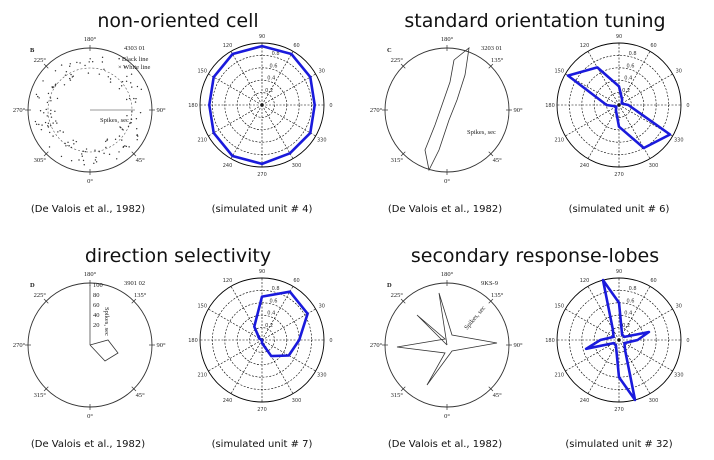 The height and width of the screenshot is (460, 714). What do you see at coordinates (88, 444) in the screenshot?
I see `caption: (De Valois et al., 1982)` at bounding box center [88, 444].